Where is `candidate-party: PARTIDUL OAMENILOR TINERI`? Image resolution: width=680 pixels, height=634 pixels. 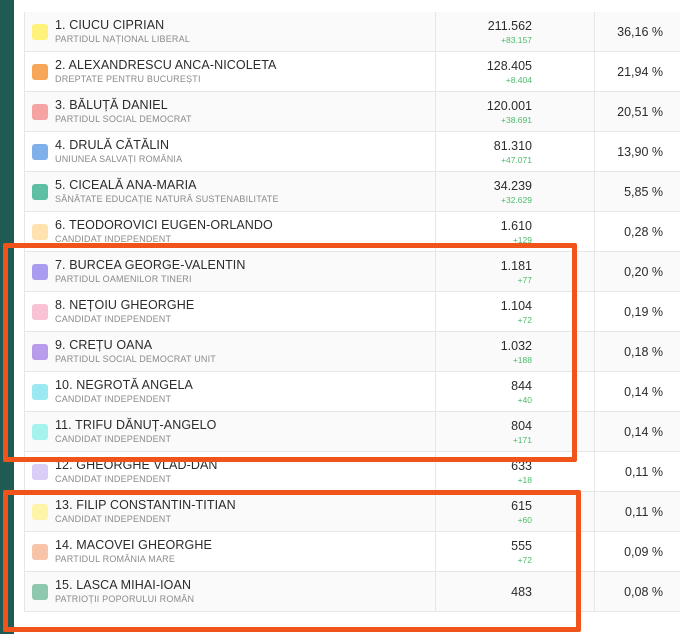
candidate-party: PARTIDUL OAMENILOR TINERI is located at coordinates (123, 279).